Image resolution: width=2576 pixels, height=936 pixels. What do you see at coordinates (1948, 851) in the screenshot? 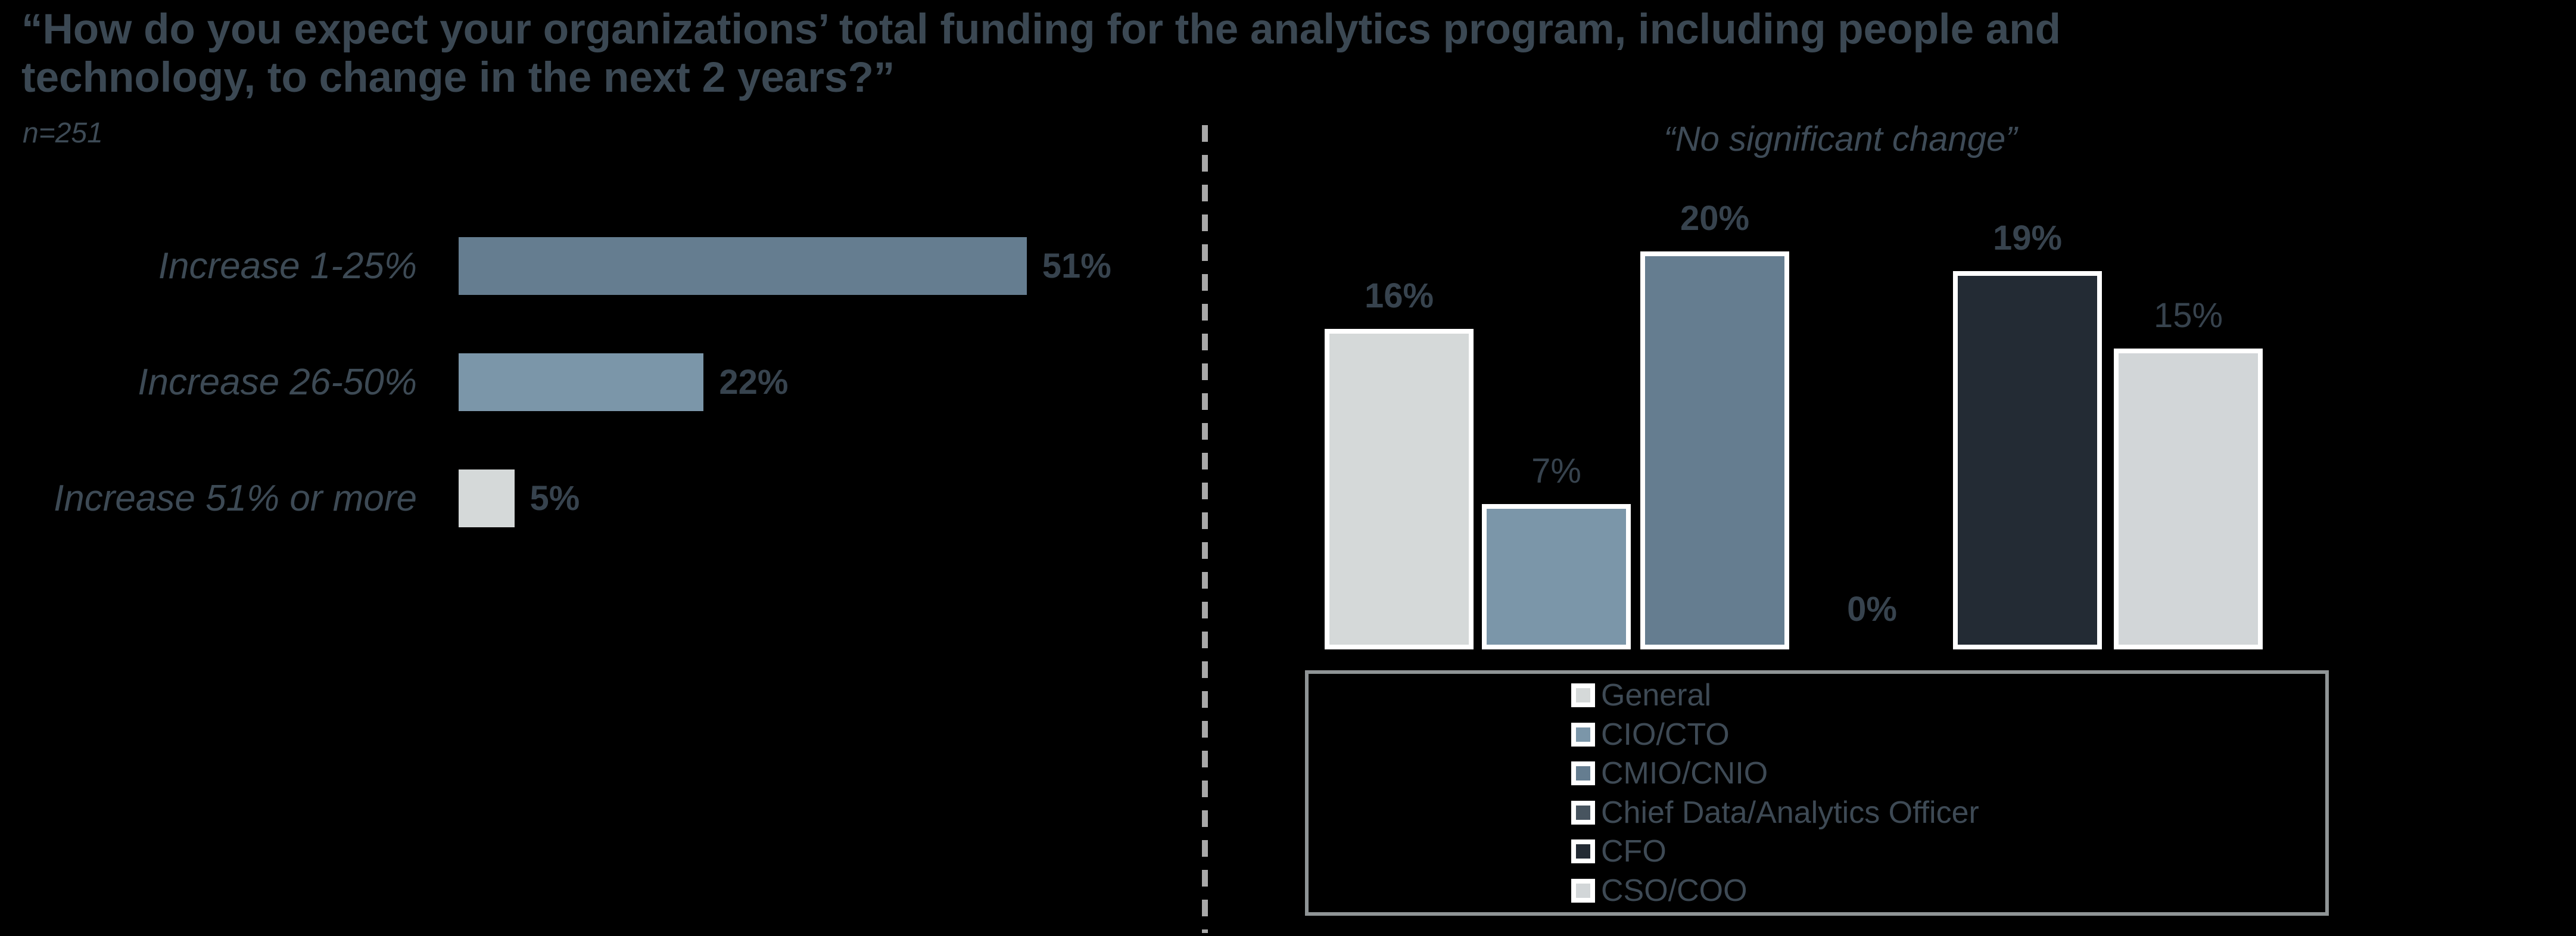
I see `legend-item: CFO` at bounding box center [1948, 851].